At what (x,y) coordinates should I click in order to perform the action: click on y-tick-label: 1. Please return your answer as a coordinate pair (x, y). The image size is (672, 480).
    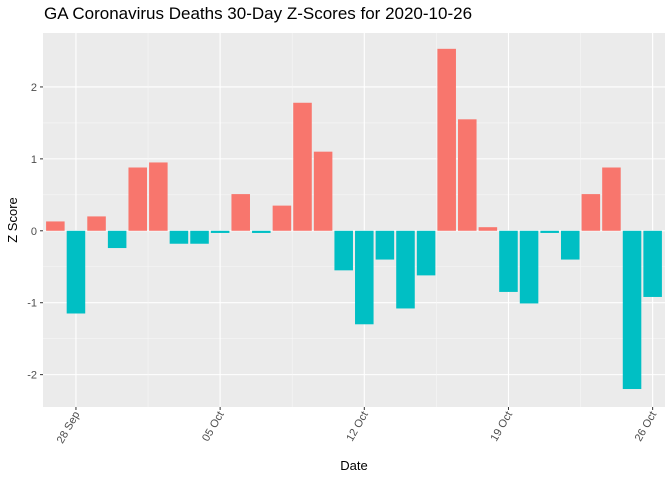
    Looking at the image, I should click on (34, 160).